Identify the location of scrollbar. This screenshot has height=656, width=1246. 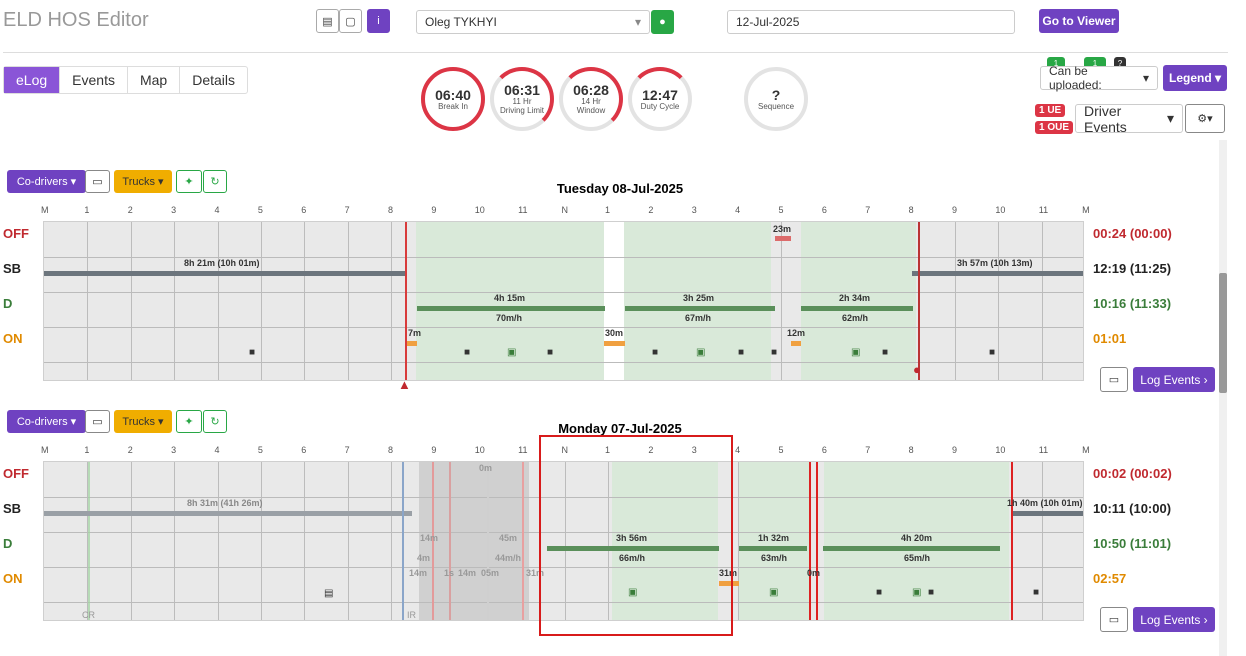
(1223, 398).